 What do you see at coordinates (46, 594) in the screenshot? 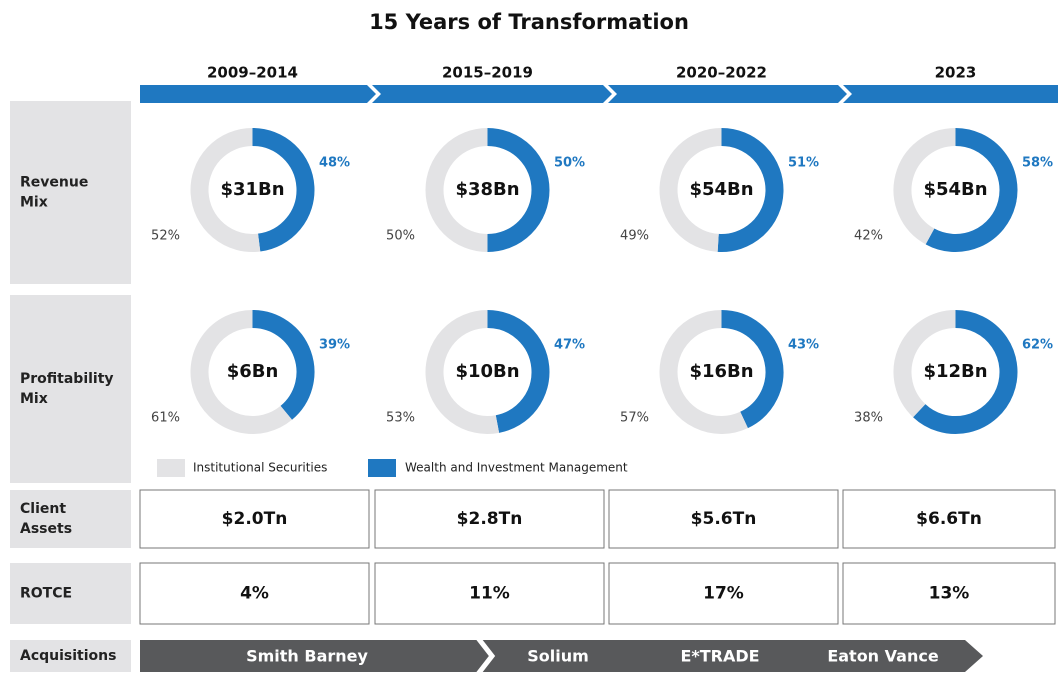
I see `row-label: ROTCE` at bounding box center [46, 594].